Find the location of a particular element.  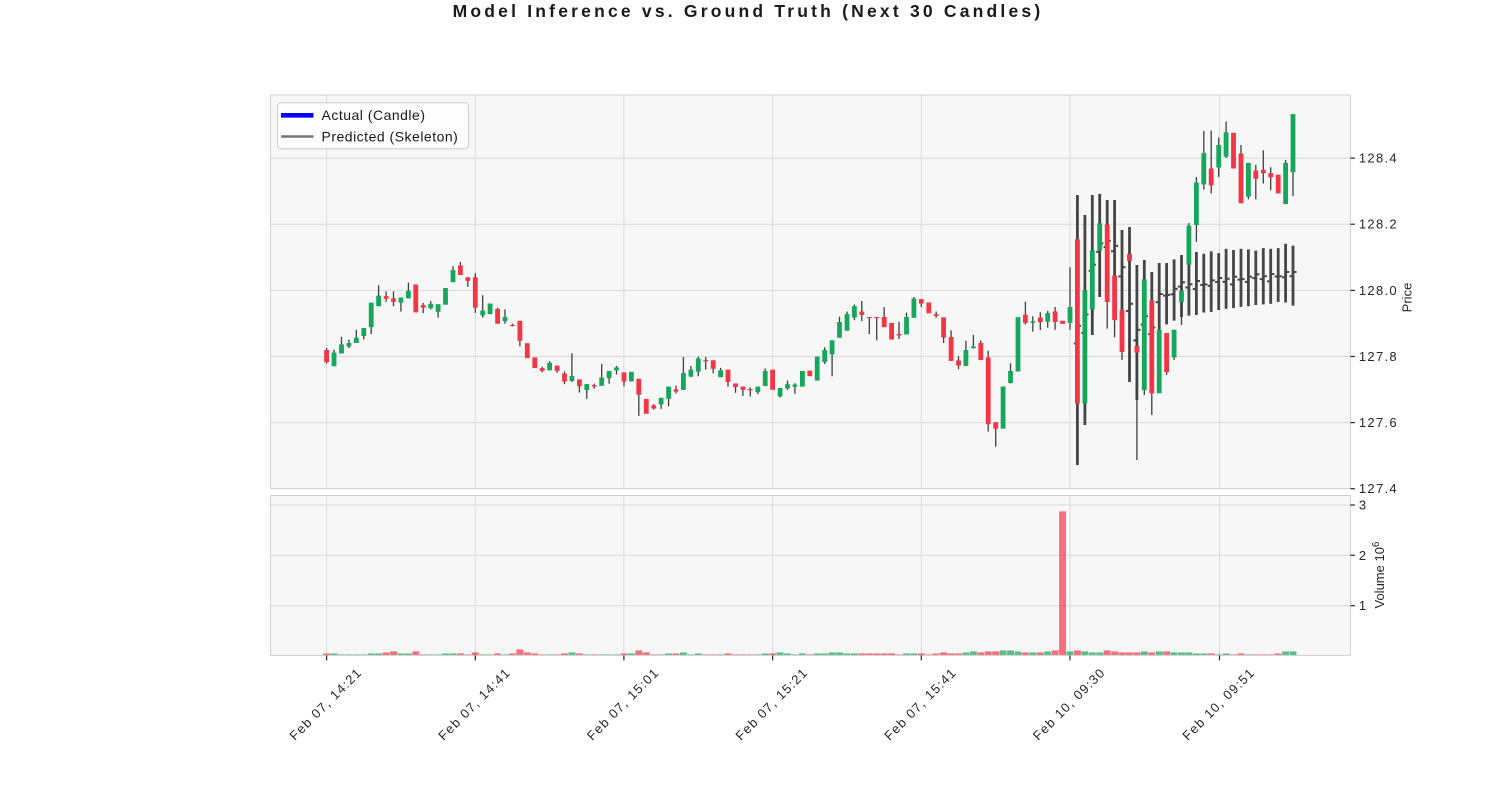

svg-text: 128.0 is located at coordinates (1378, 290).